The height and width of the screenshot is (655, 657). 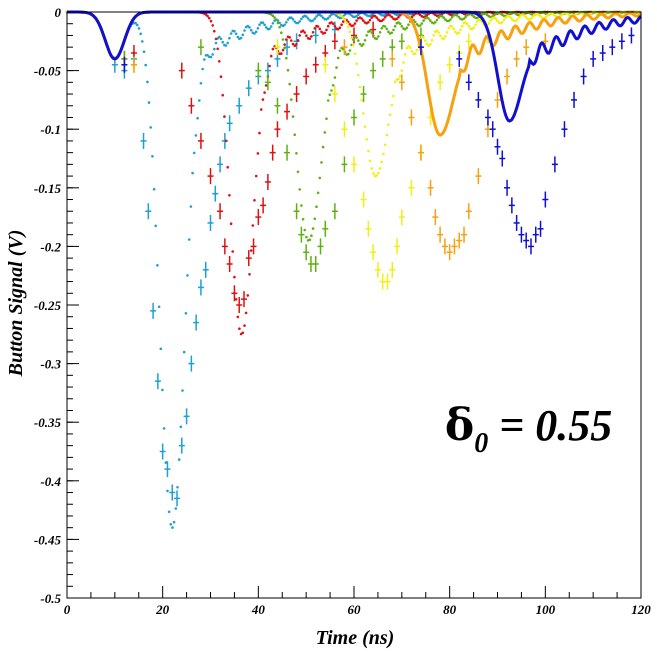 I want to click on y-tick-label: -0.3, so click(x=50, y=364).